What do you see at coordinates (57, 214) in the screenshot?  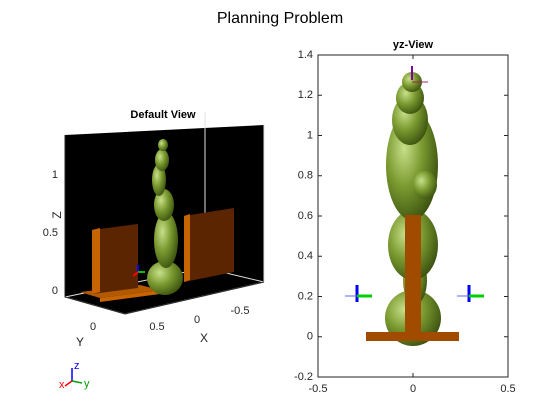 I see `z-label: Z` at bounding box center [57, 214].